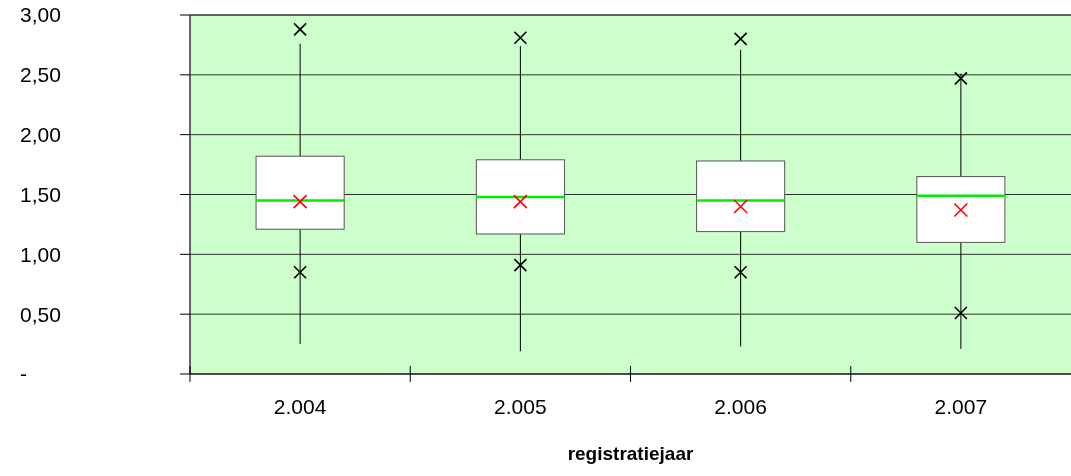 This screenshot has width=1071, height=476. What do you see at coordinates (740, 406) in the screenshot?
I see `x-tick-label: 2.006` at bounding box center [740, 406].